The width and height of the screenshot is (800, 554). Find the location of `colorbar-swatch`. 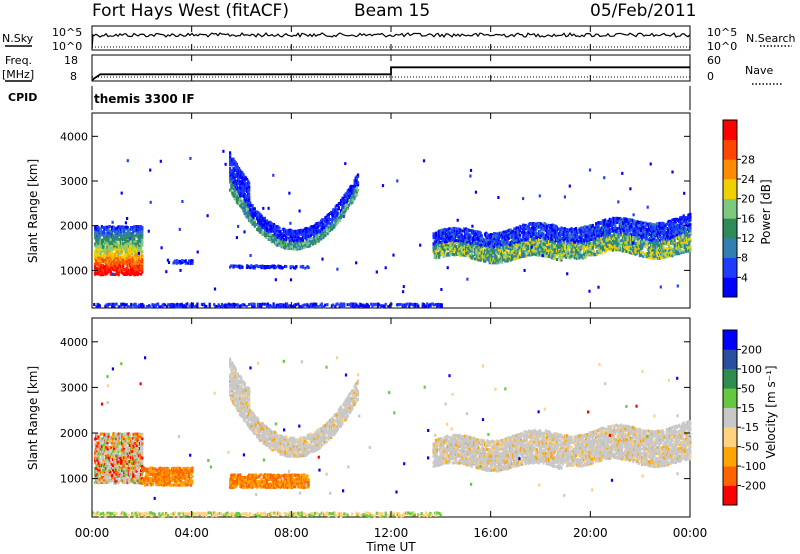

colorbar-swatch is located at coordinates (730, 267).